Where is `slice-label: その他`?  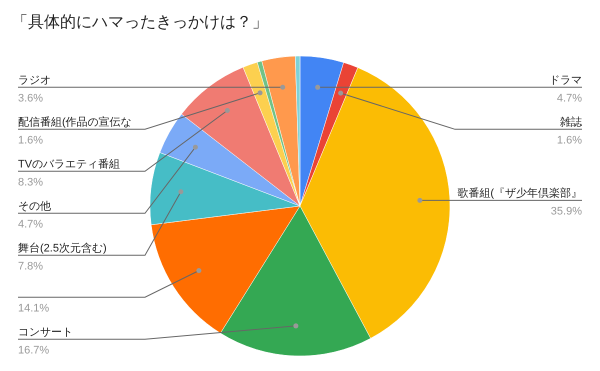 slice-label: その他 is located at coordinates (34, 206).